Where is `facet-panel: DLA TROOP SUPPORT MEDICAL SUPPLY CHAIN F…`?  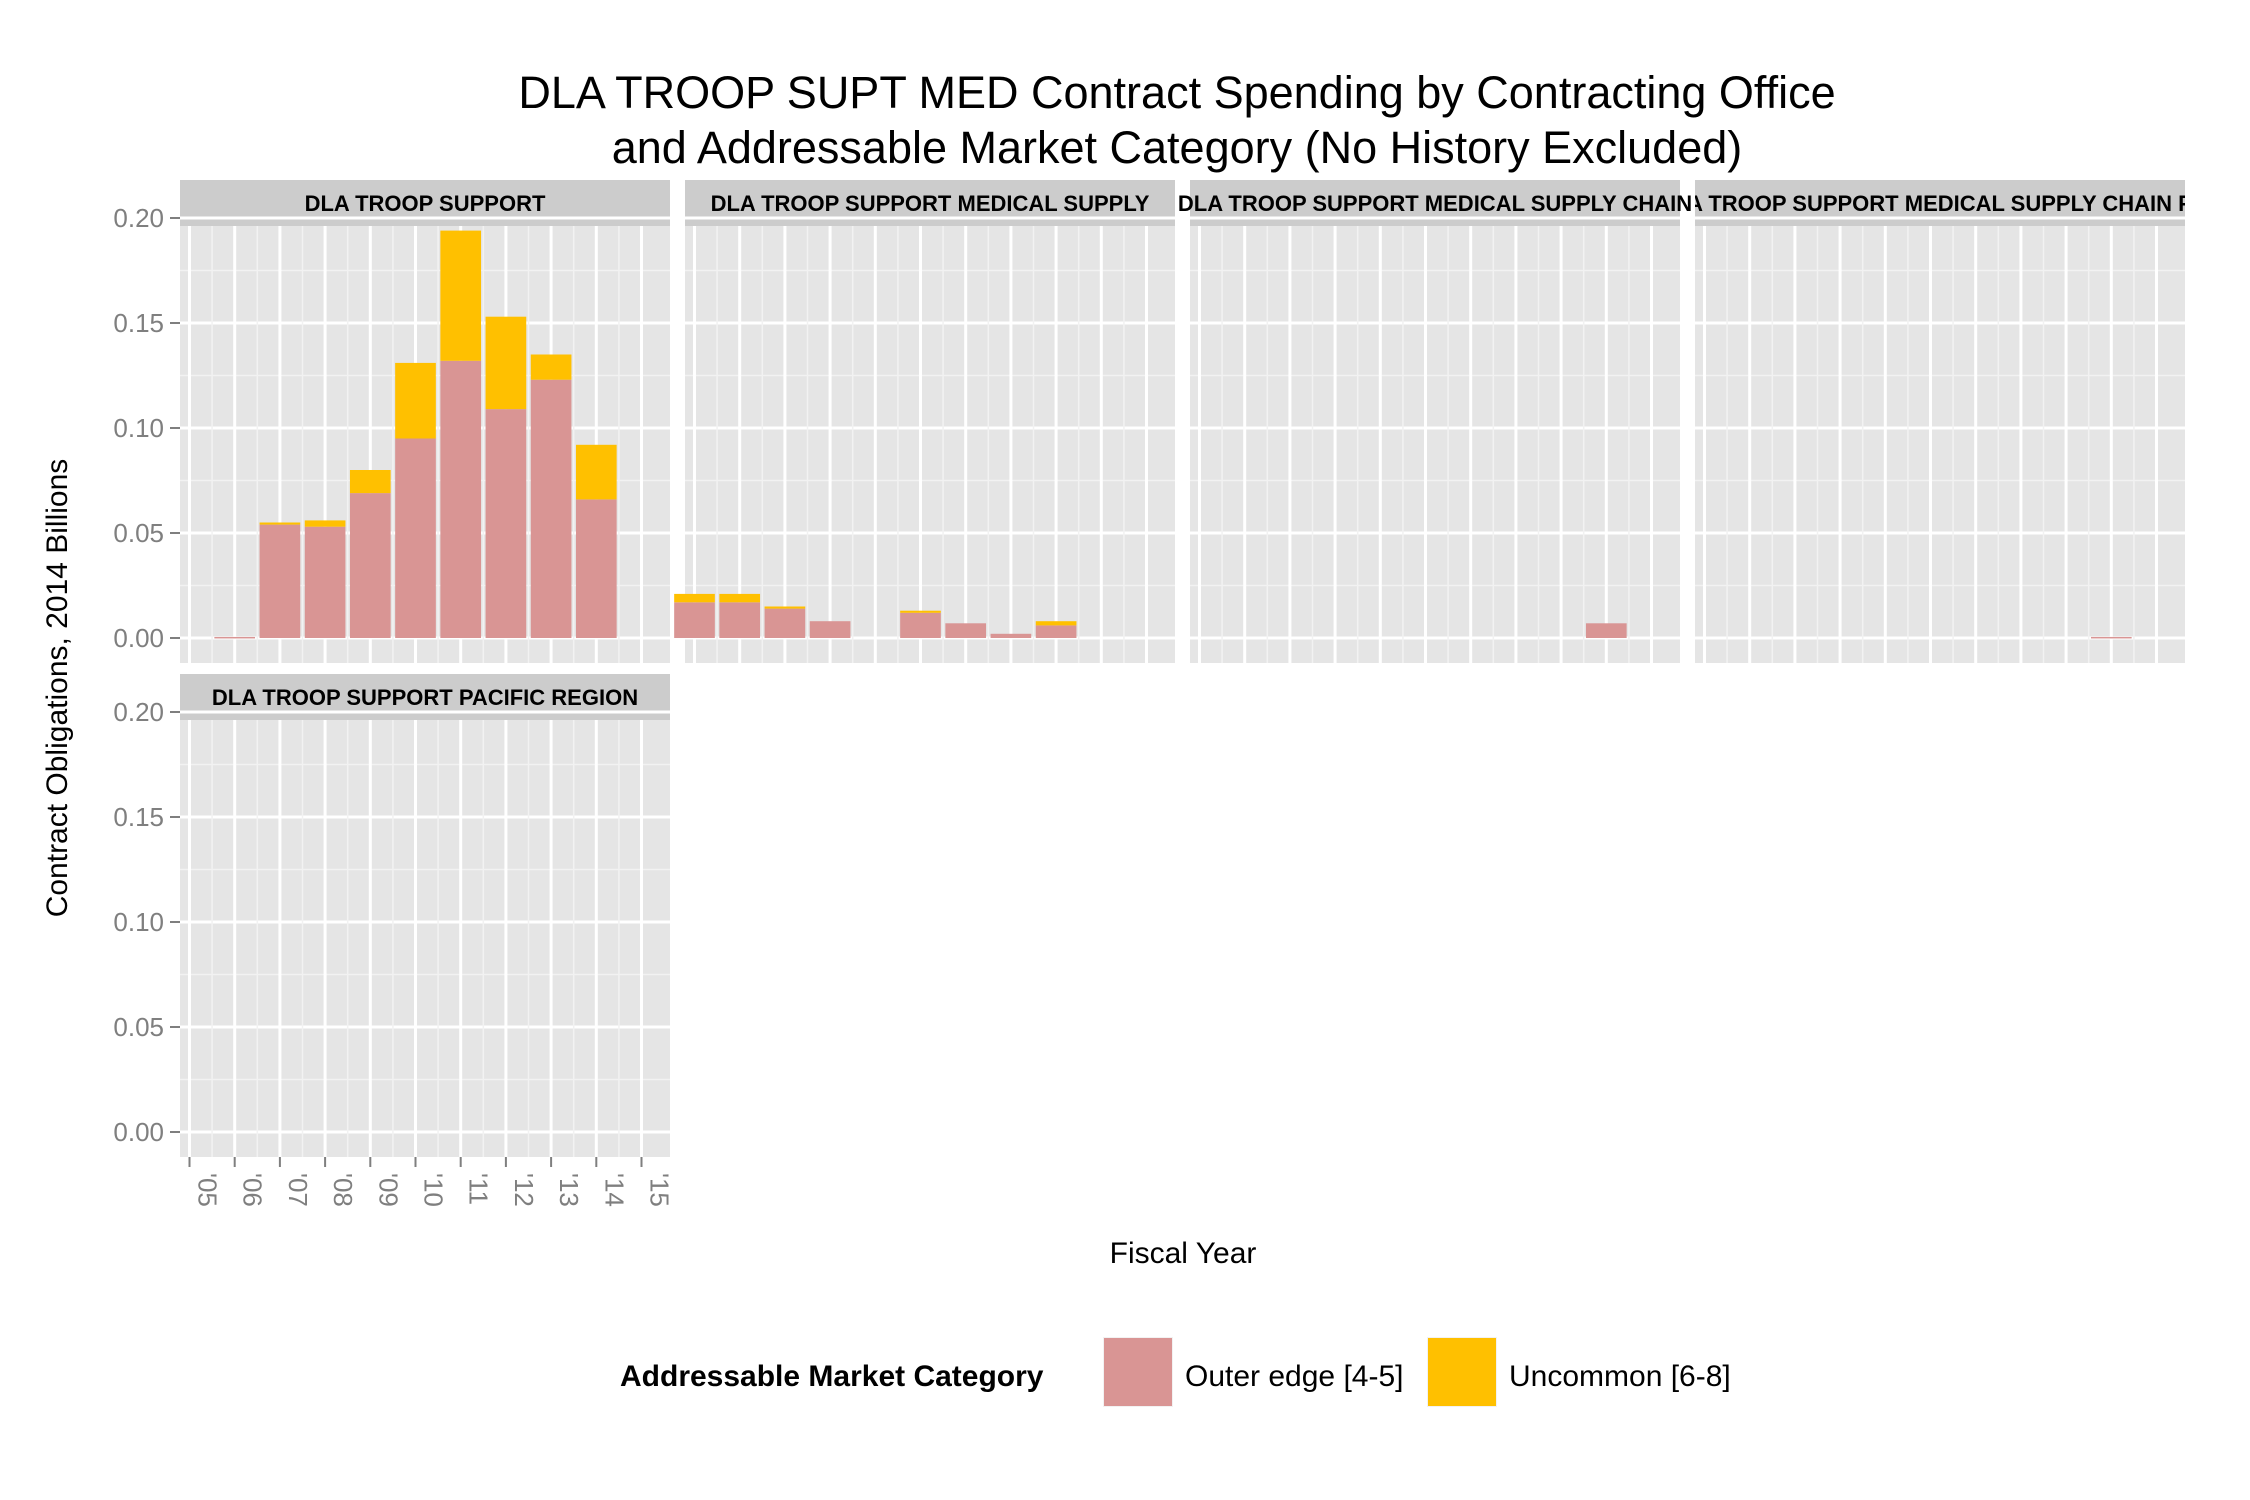
facet-panel: DLA TROOP SUPPORT MEDICAL SUPPLY CHAIN F… is located at coordinates (1940, 421).